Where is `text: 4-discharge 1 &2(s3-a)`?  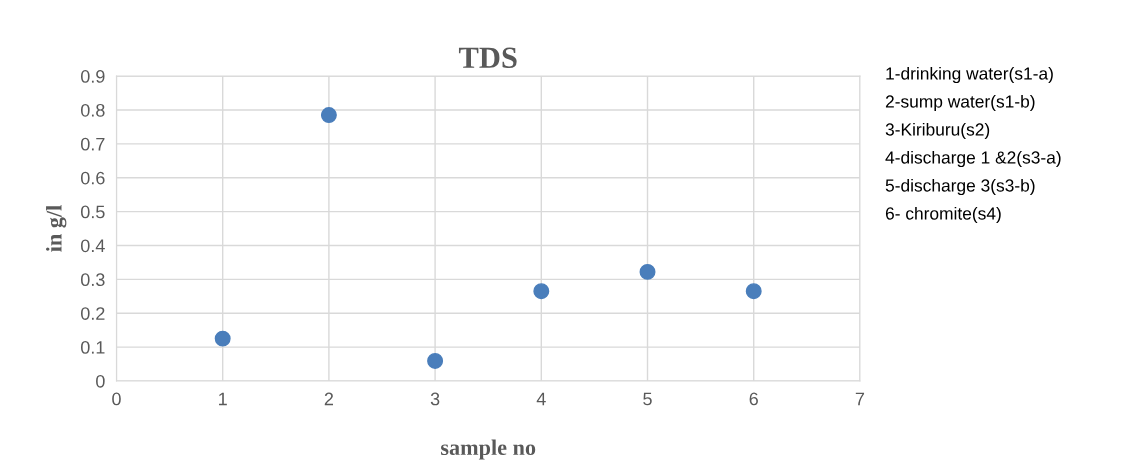
text: 4-discharge 1 &2(s3-a) is located at coordinates (973, 159).